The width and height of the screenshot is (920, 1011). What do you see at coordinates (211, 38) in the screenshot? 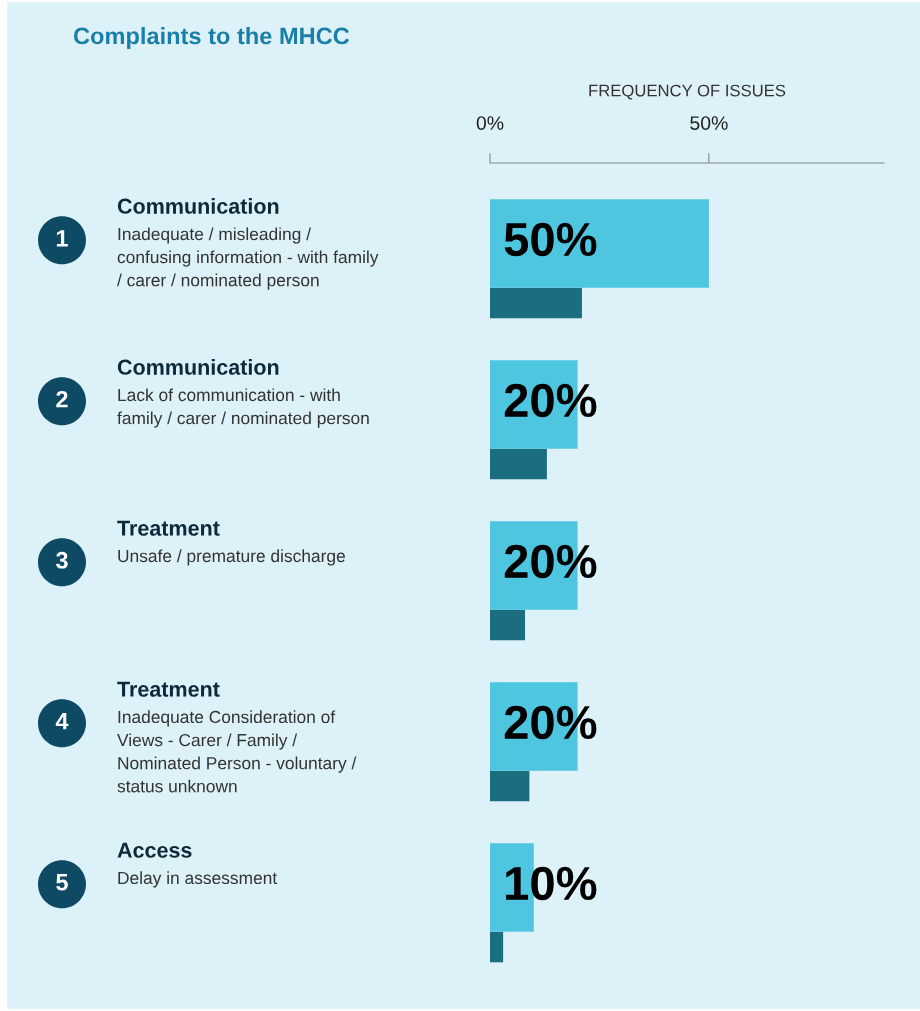
I see `text: Complaints to the MHCC` at bounding box center [211, 38].